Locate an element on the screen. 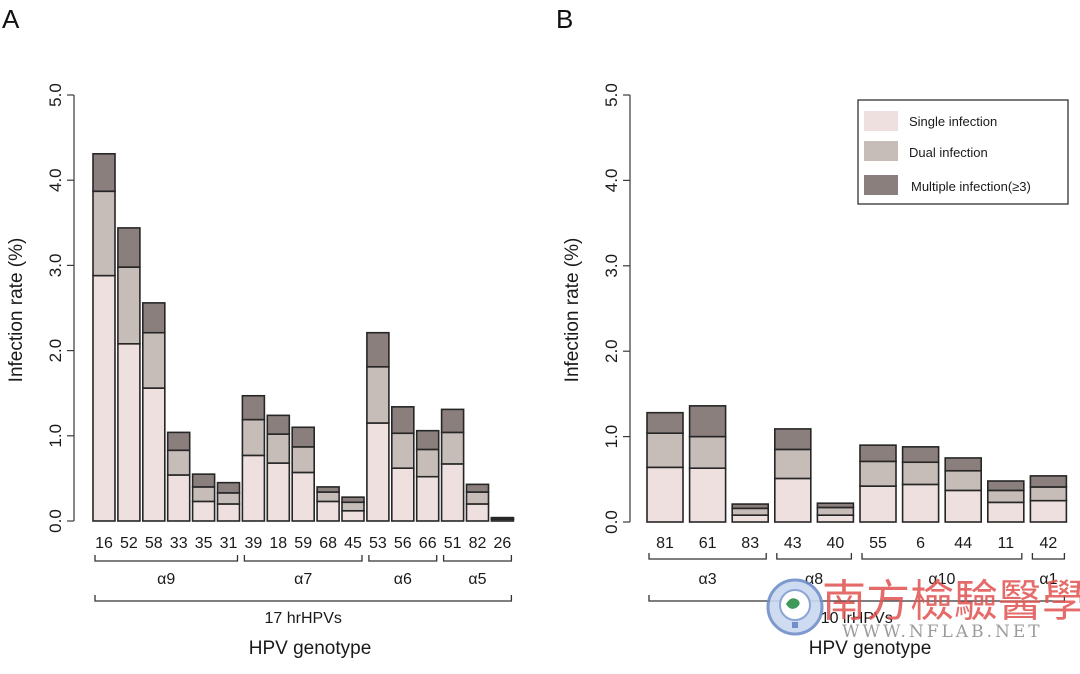 This screenshot has width=1080, height=674. group-label: α9 is located at coordinates (166, 579).